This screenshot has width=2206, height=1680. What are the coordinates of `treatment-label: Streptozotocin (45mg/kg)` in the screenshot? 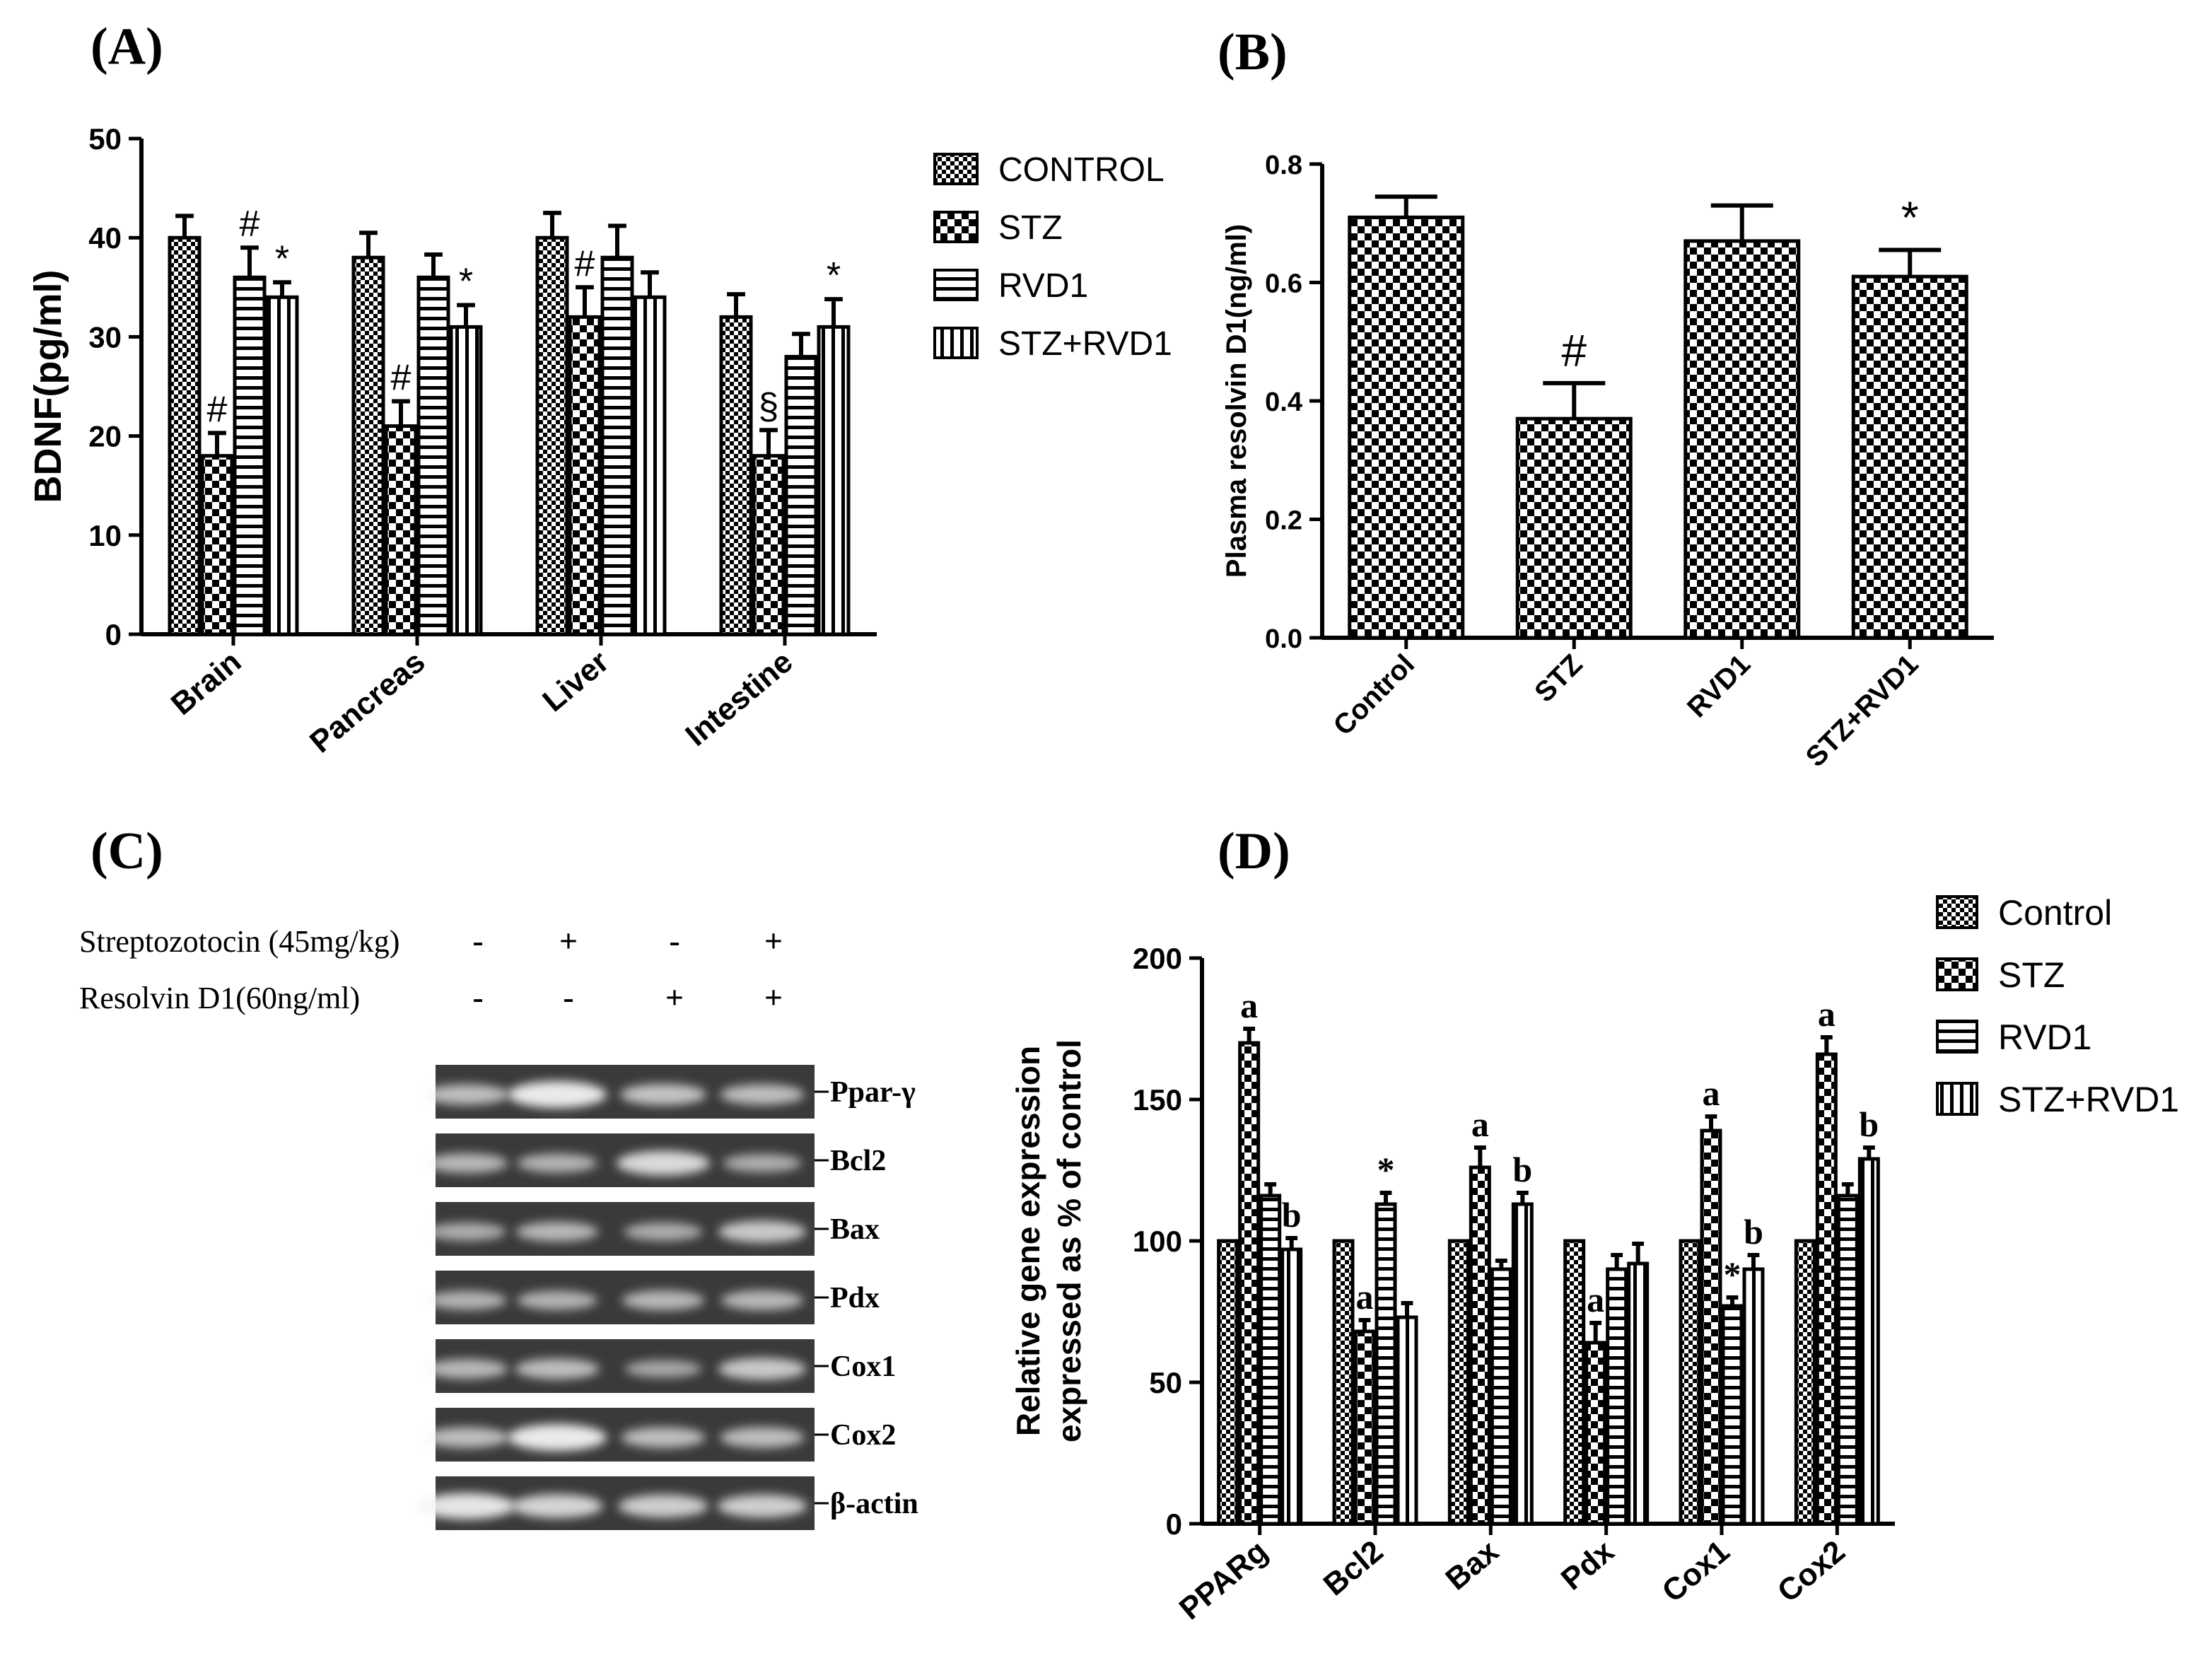 It's located at (239, 942).